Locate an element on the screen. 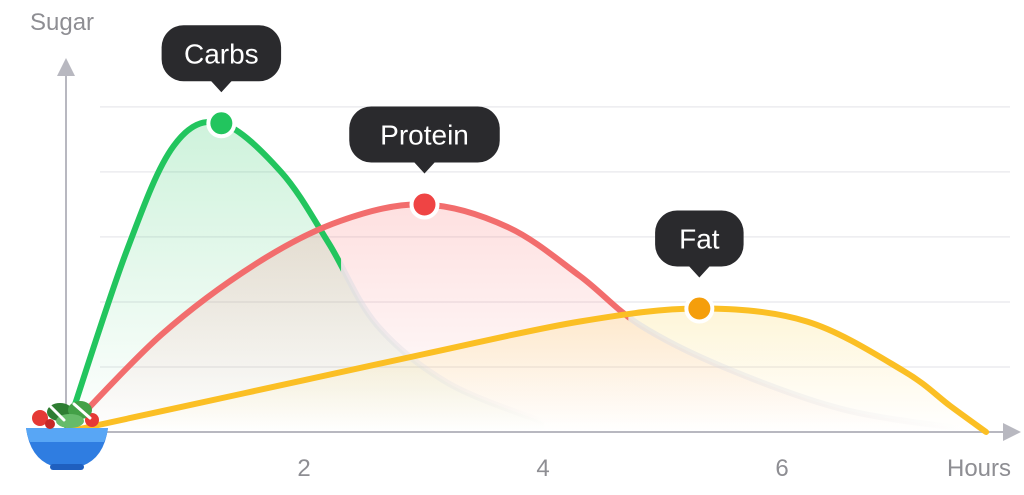 The image size is (1024, 495). carbs-tooltip: Carbs is located at coordinates (221, 59).